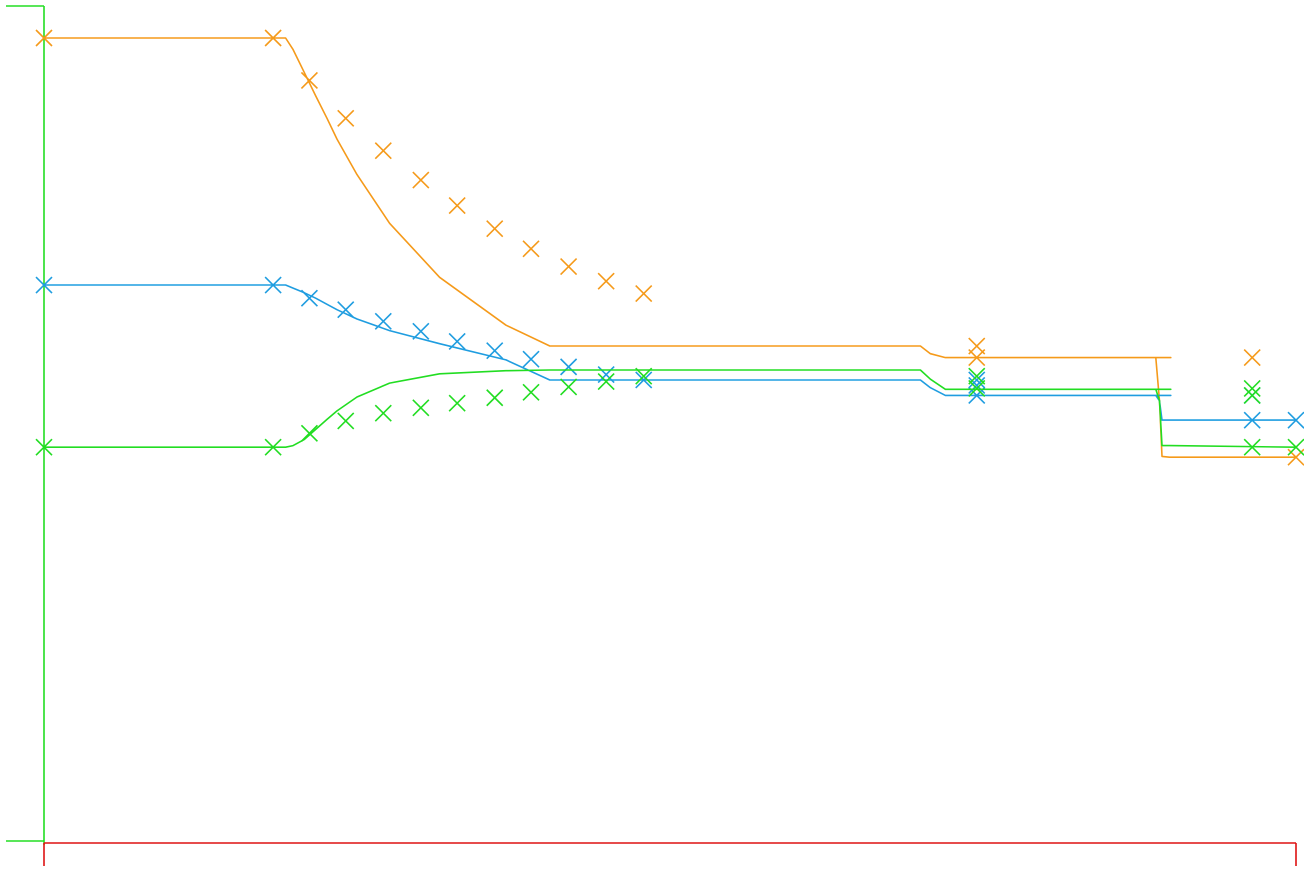 This screenshot has width=1304, height=882. I want to click on blue-series-line, so click(670, 352).